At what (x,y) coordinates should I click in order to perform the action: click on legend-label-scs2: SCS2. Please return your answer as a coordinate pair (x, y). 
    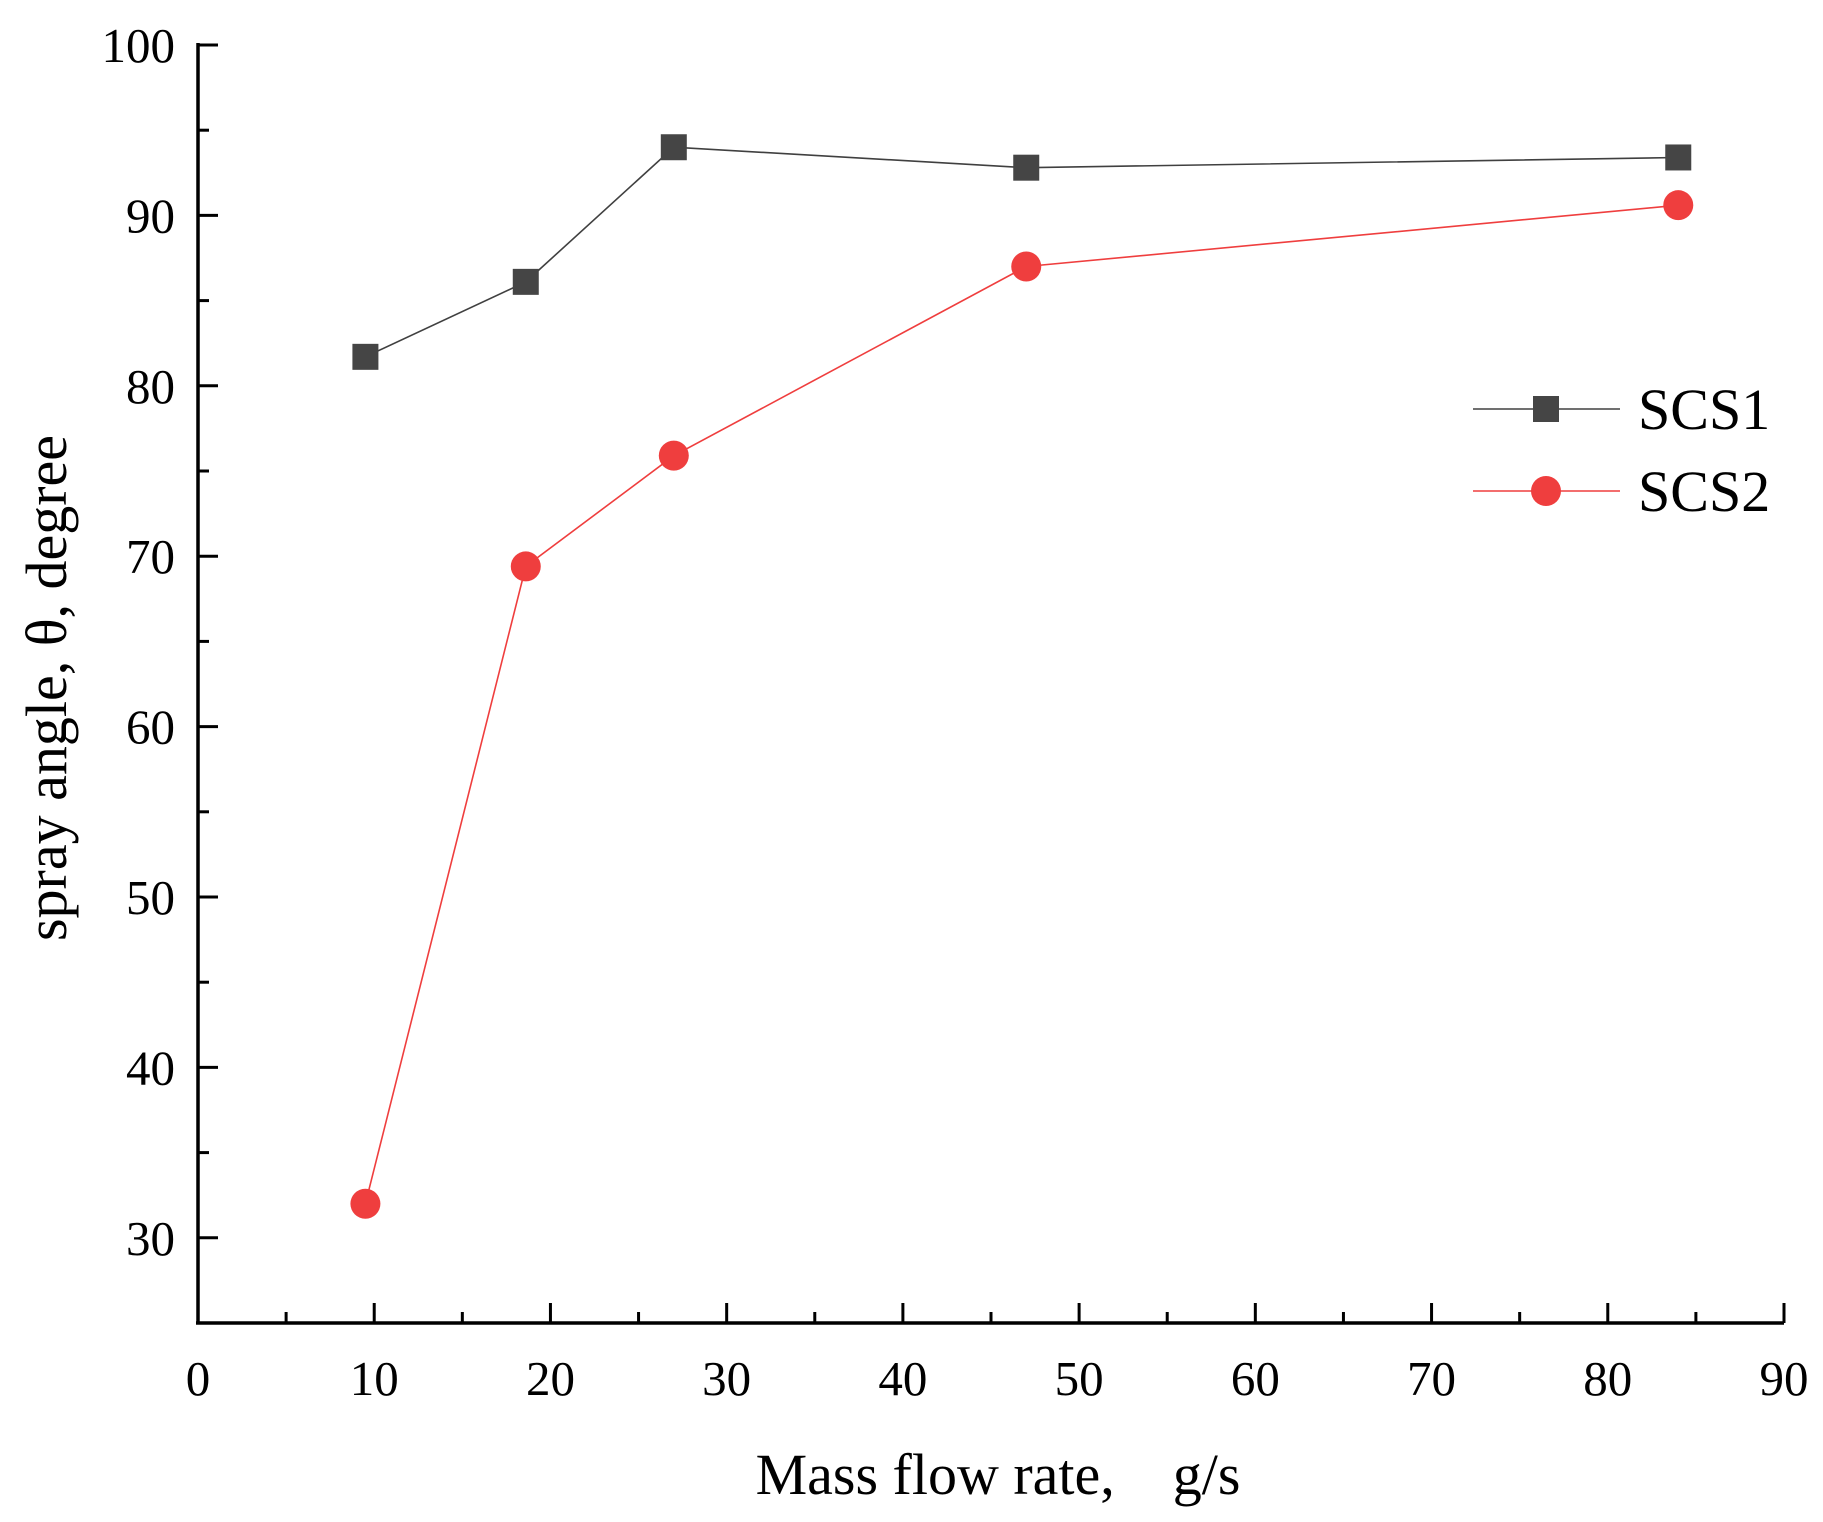
    Looking at the image, I should click on (1704, 491).